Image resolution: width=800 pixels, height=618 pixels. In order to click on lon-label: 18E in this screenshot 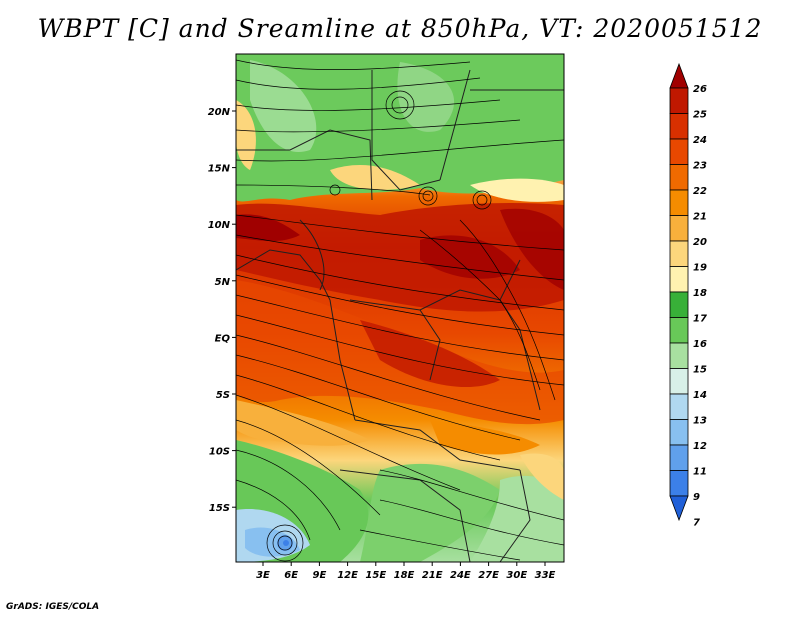, I will do `click(404, 575)`.